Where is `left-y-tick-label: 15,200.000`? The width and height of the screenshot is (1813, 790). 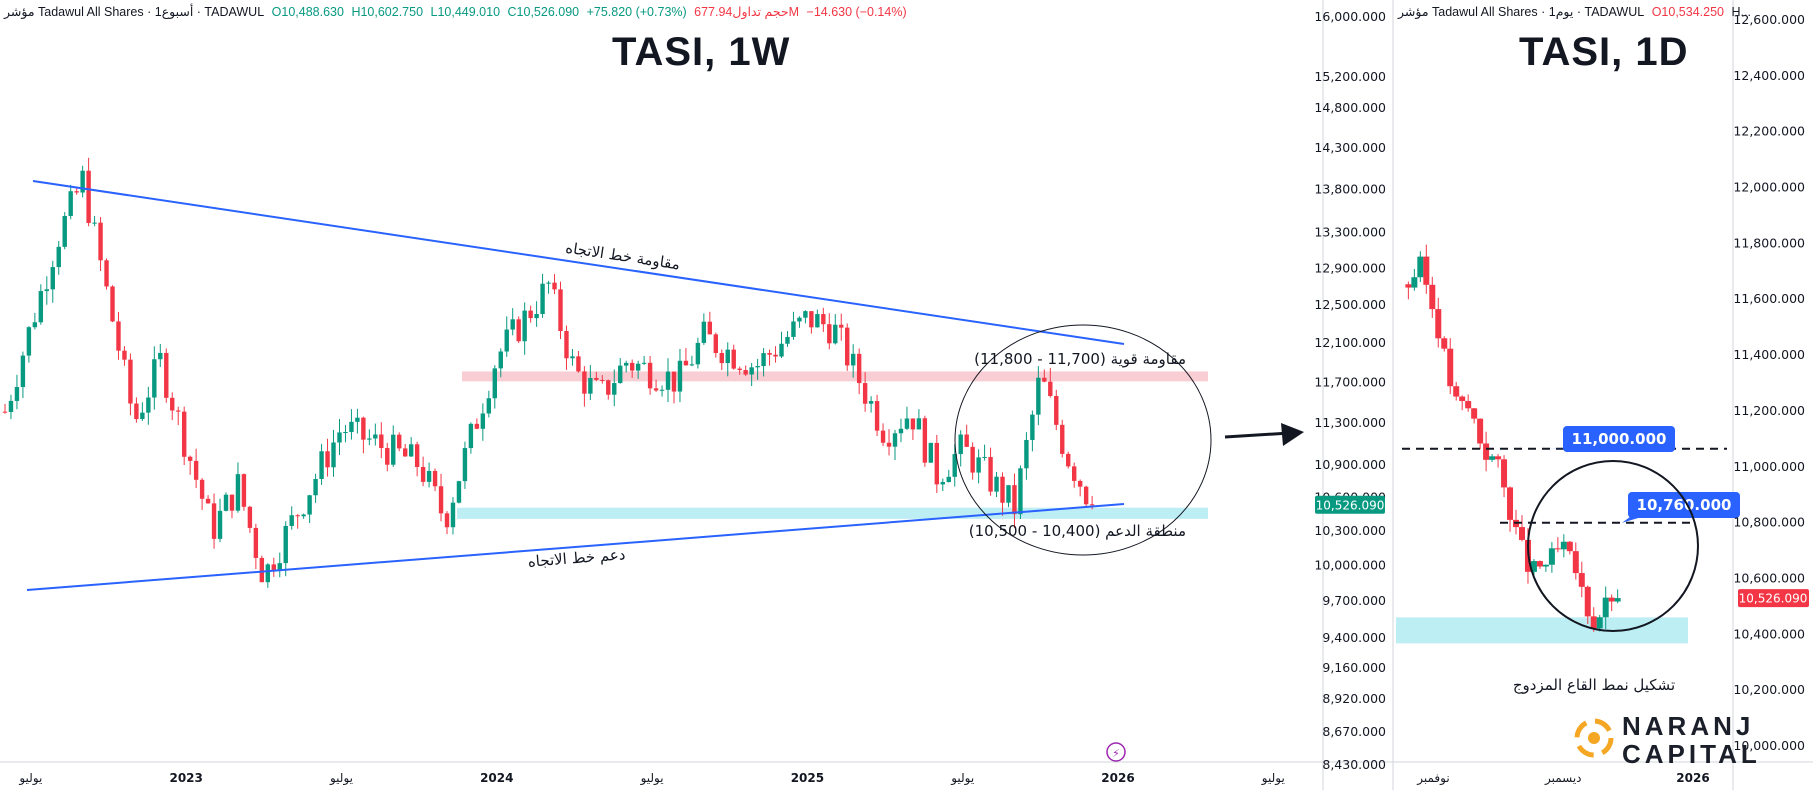 left-y-tick-label: 15,200.000 is located at coordinates (1350, 76).